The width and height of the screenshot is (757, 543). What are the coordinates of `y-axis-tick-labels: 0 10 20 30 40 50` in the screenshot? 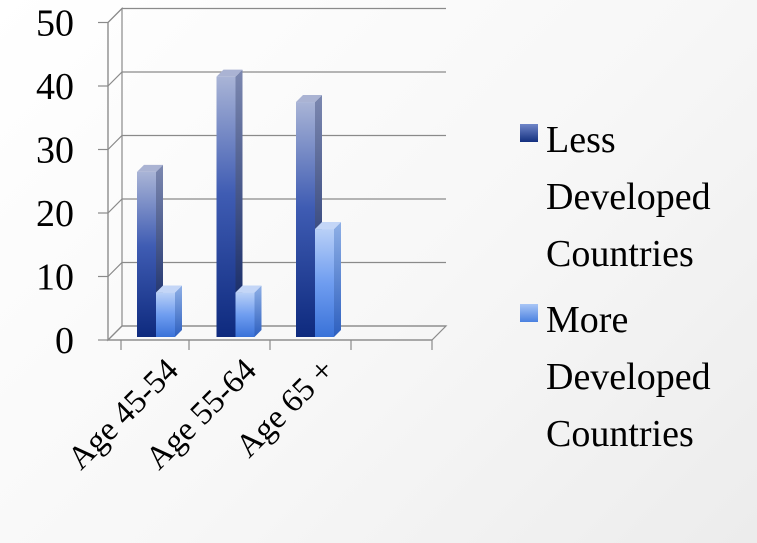 It's located at (55, 183).